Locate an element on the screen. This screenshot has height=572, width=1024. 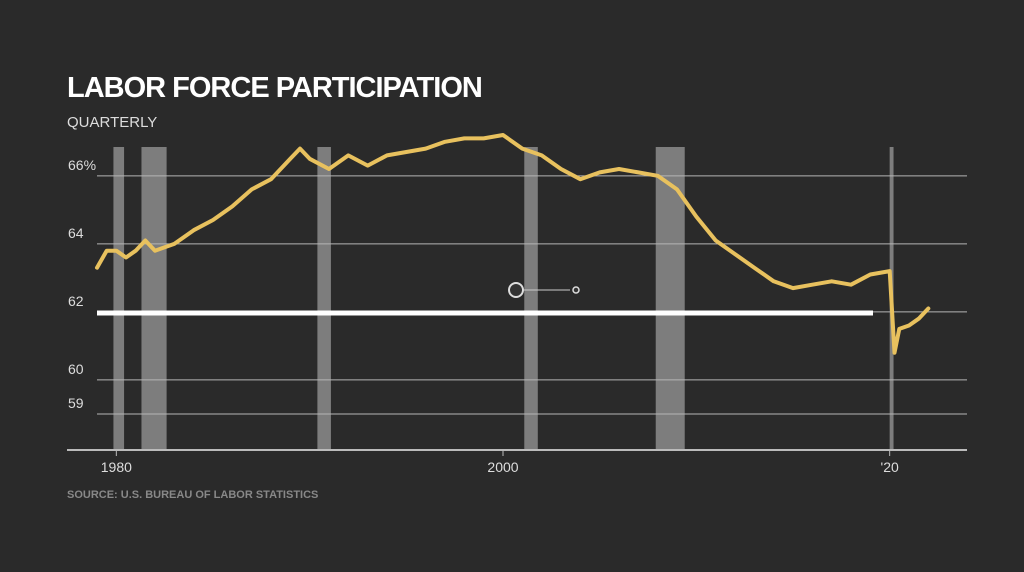
y-tick-label: 66% is located at coordinates (82, 165).